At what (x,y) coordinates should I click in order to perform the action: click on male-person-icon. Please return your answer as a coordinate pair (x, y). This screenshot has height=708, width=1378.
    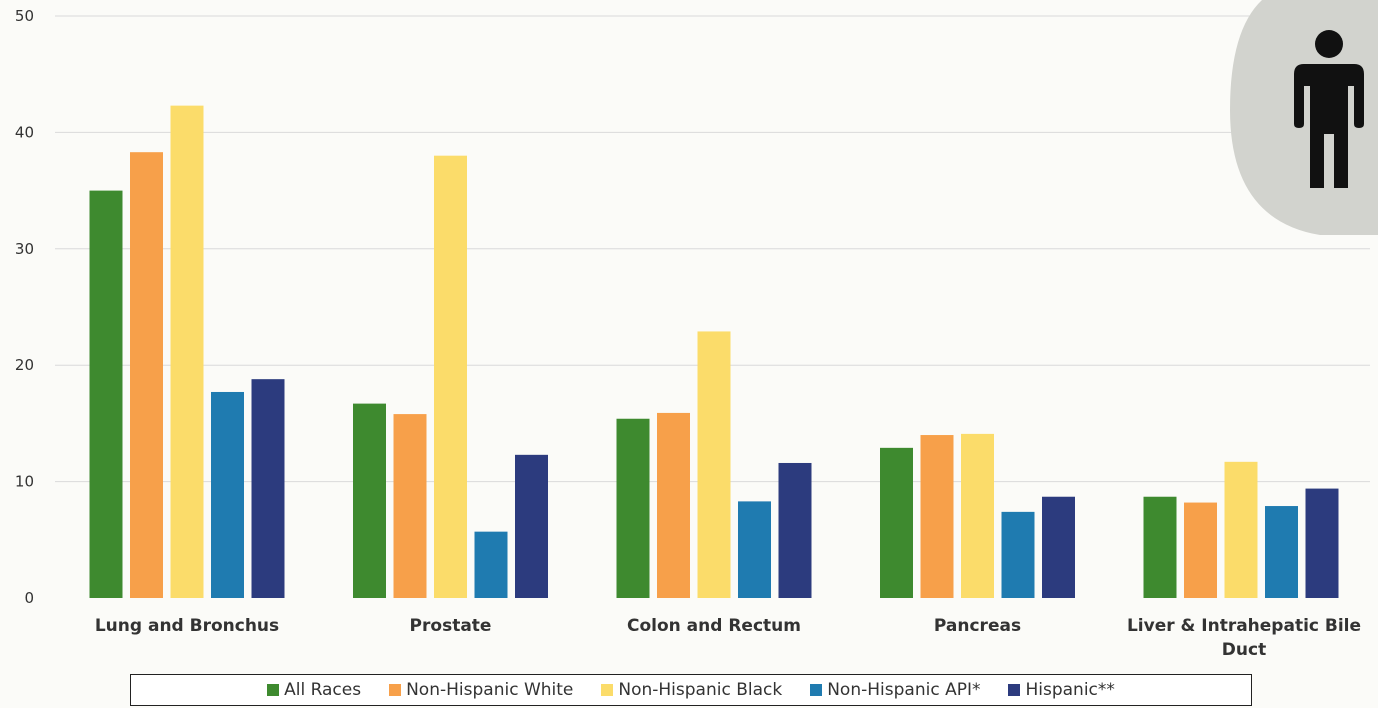
    Looking at the image, I should click on (1304, 117).